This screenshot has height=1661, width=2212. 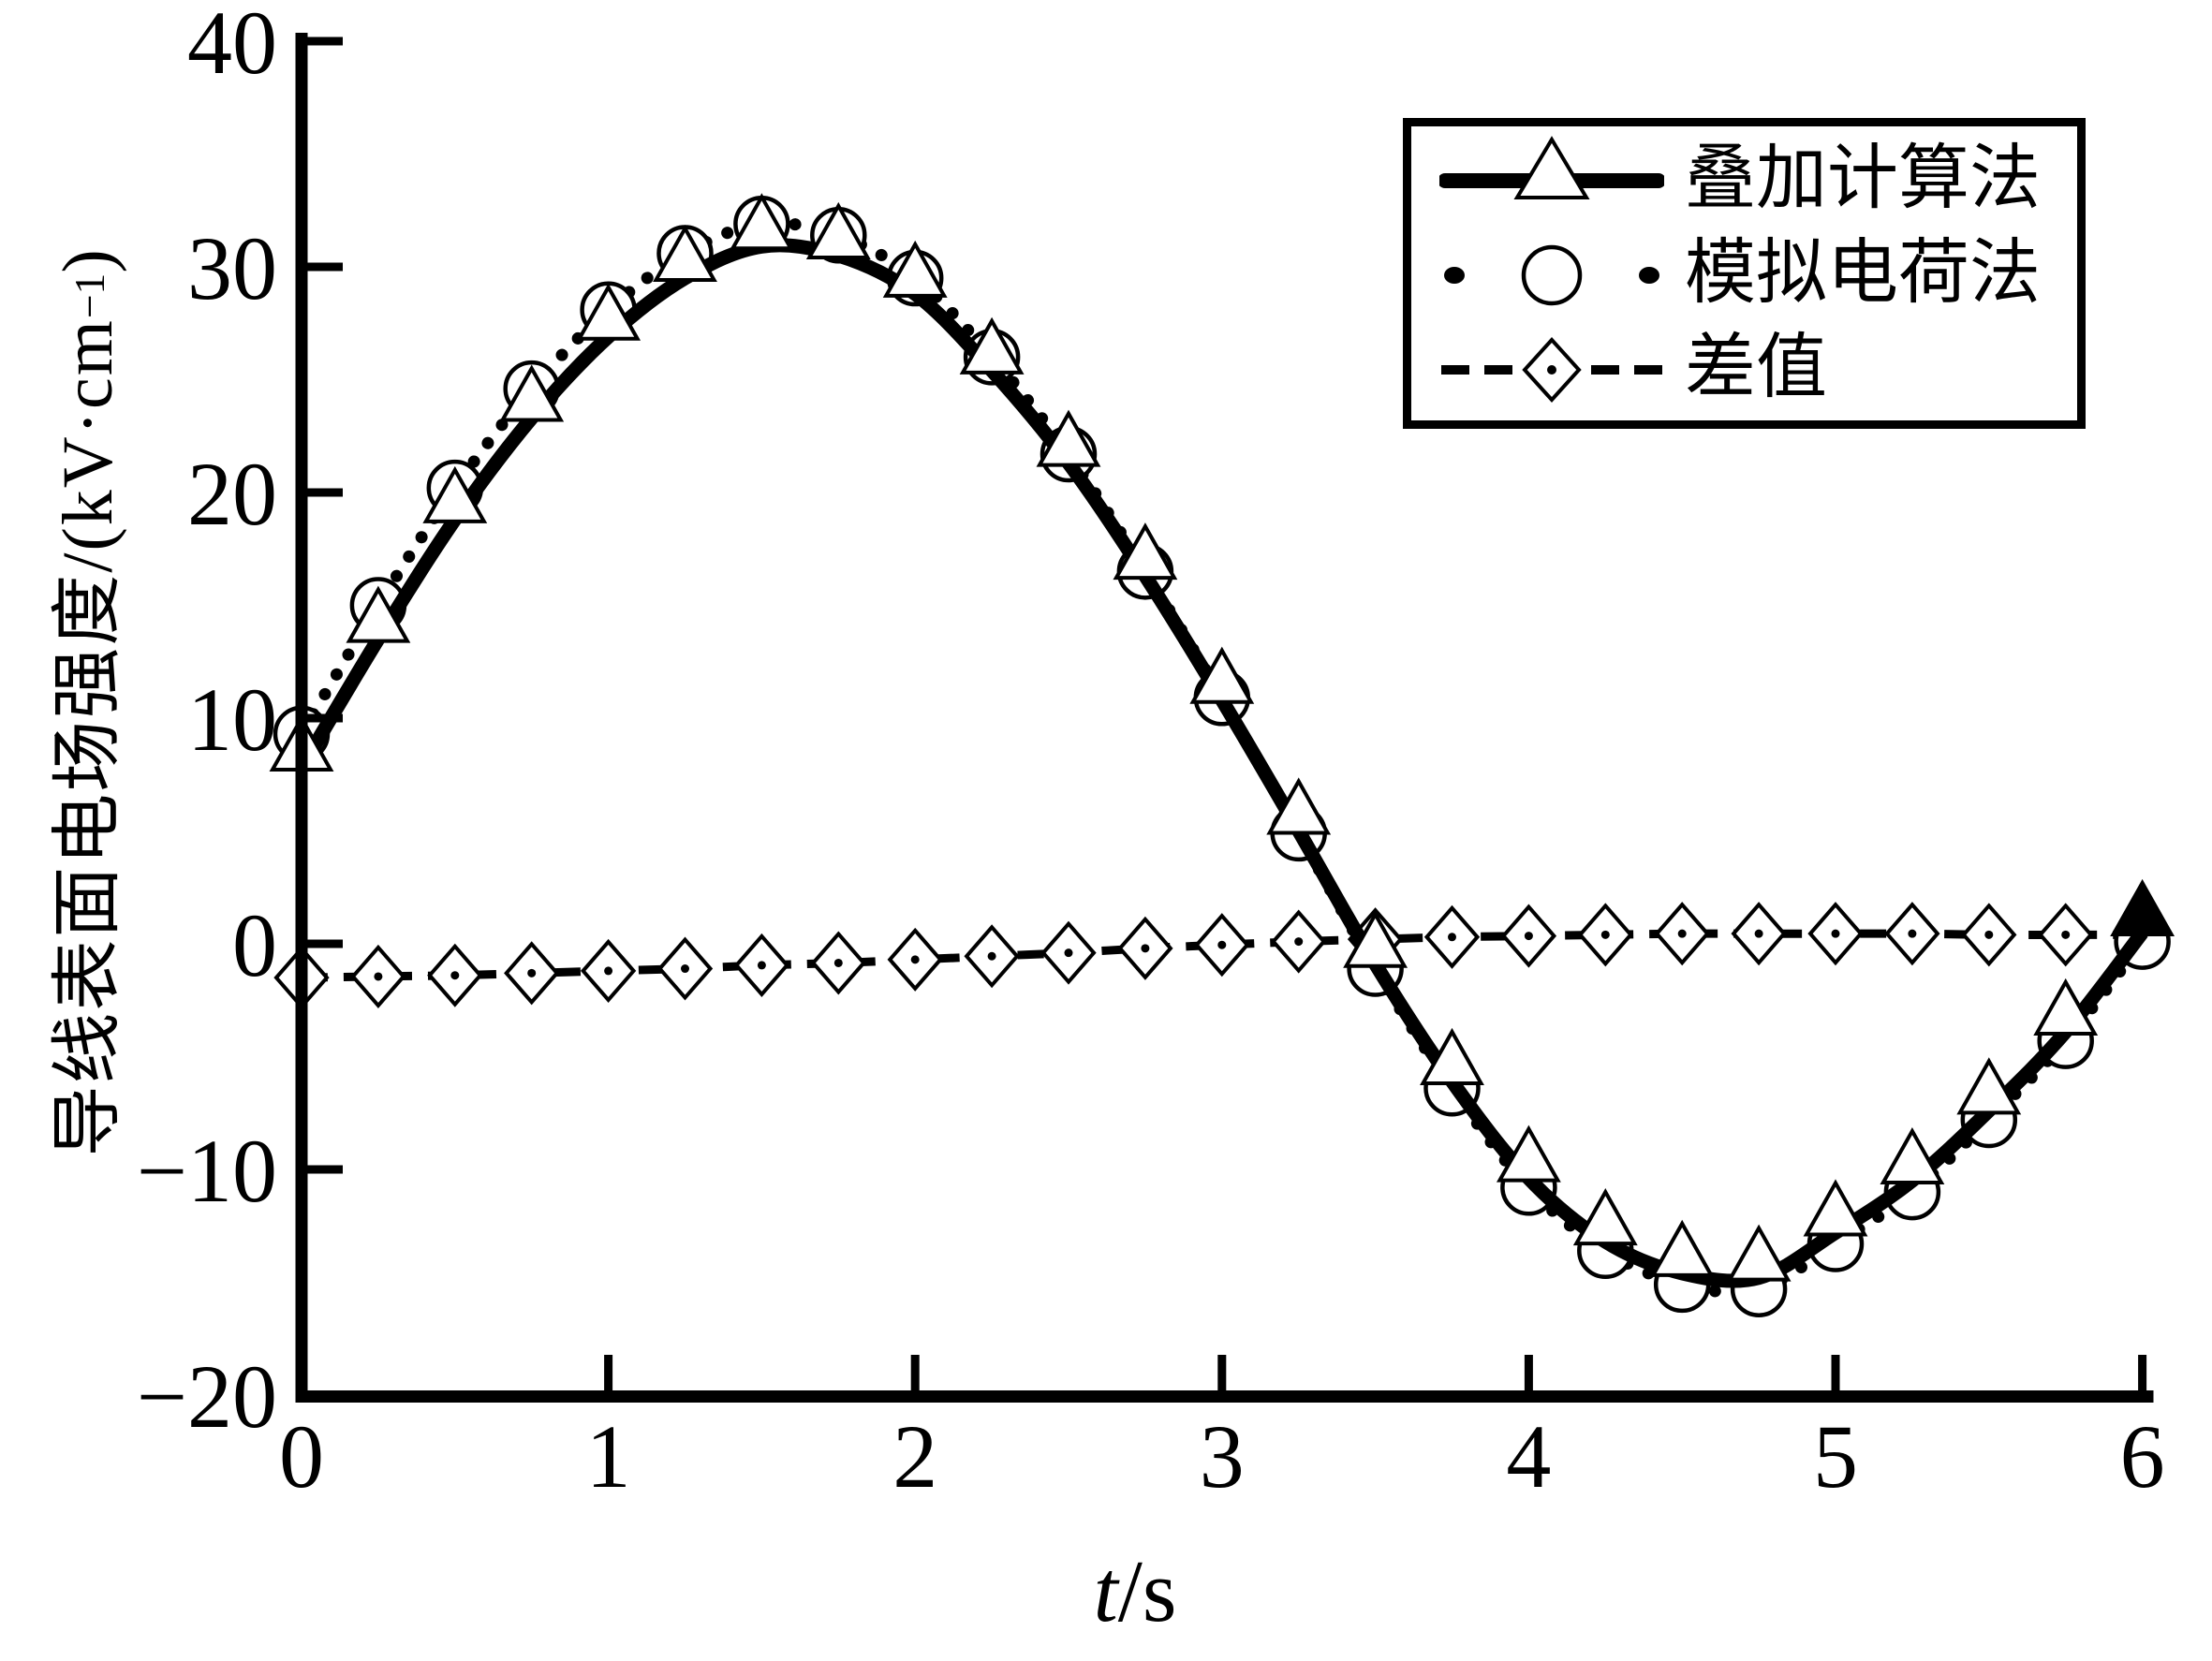 I want to click on marker-diamond-difference-10-center-dot, so click(x=1068, y=953).